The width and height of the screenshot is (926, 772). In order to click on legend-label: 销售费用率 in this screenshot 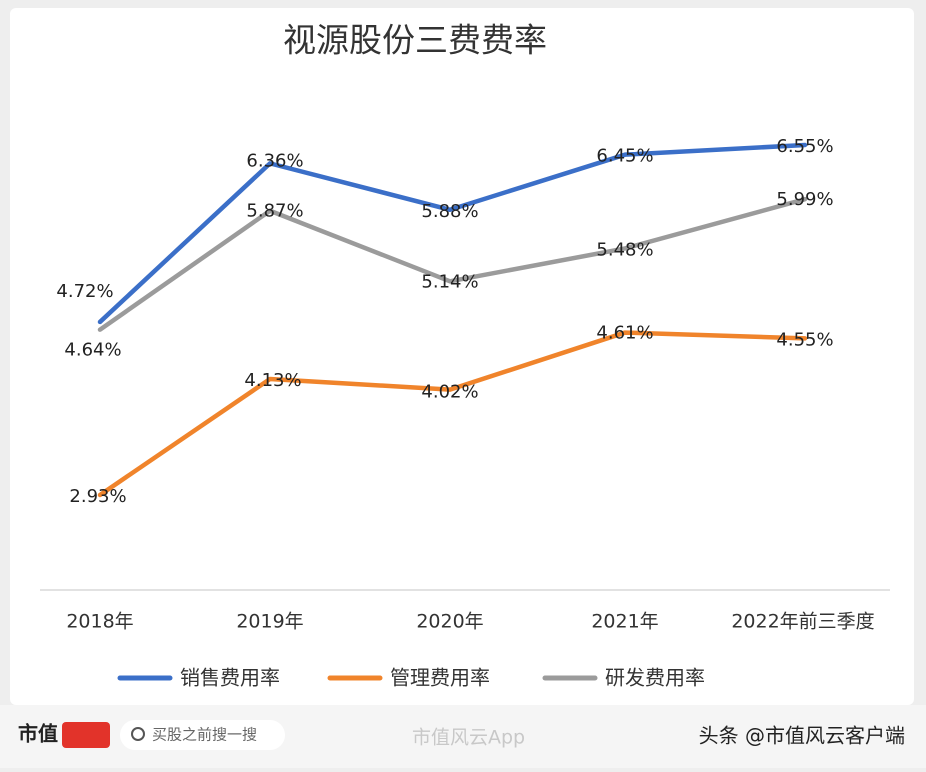, I will do `click(230, 678)`.